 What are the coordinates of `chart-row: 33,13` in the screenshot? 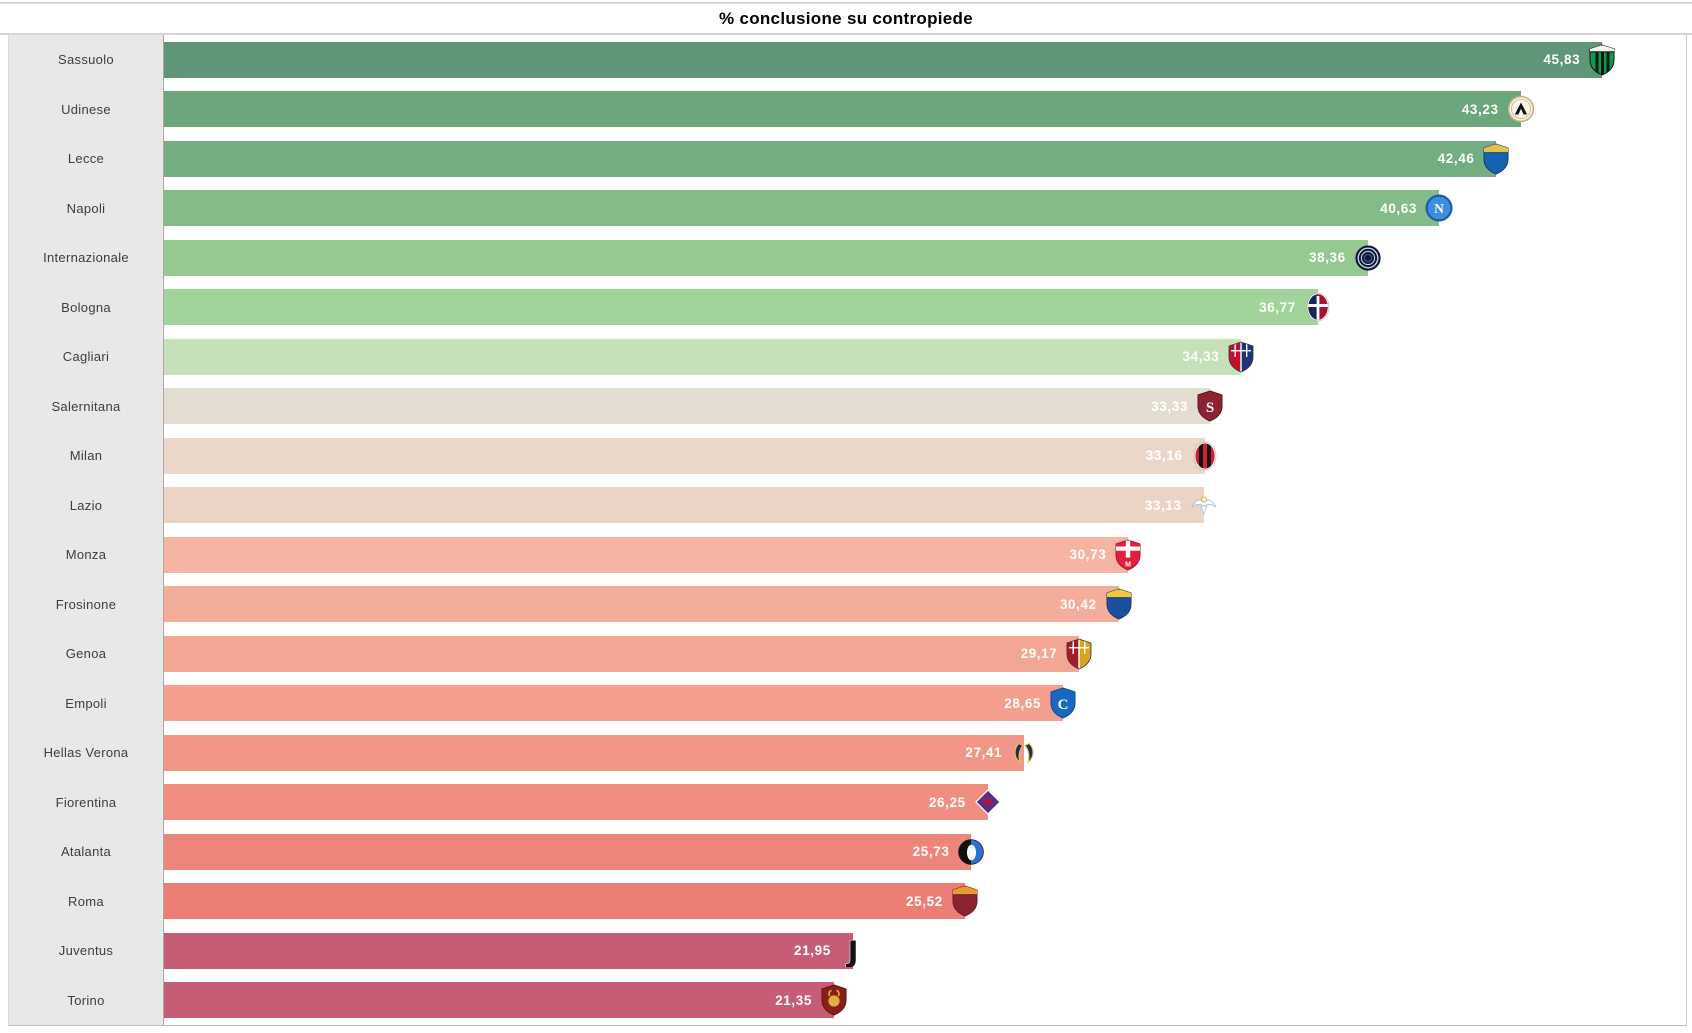 It's located at (925, 506).